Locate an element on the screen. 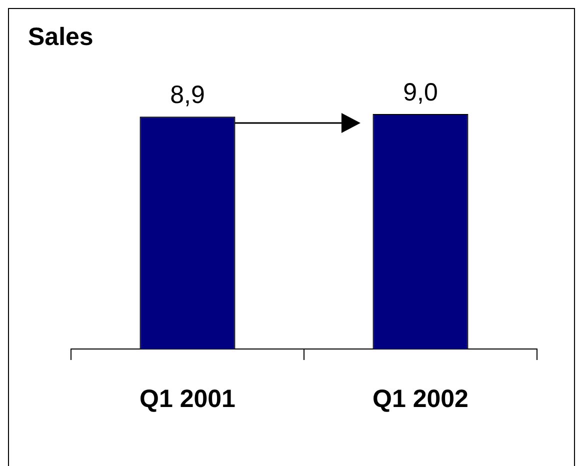 This screenshot has height=466, width=576. x-tick-label: Q1 2002 is located at coordinates (420, 398).